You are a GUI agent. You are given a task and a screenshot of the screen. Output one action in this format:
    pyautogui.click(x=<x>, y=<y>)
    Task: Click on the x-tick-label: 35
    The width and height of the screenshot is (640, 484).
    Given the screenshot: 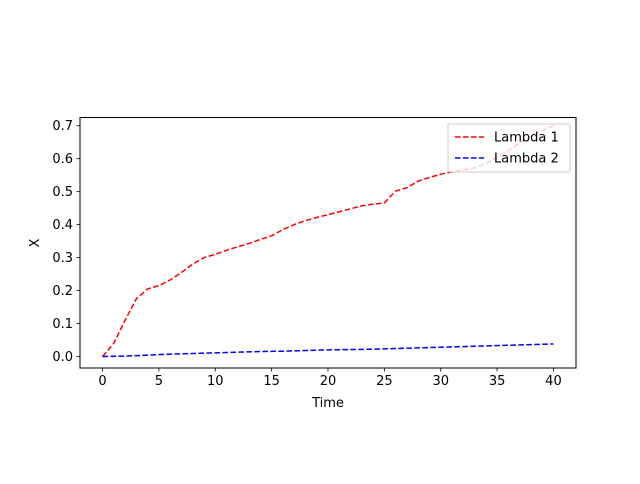 What is the action you would take?
    pyautogui.click(x=497, y=381)
    